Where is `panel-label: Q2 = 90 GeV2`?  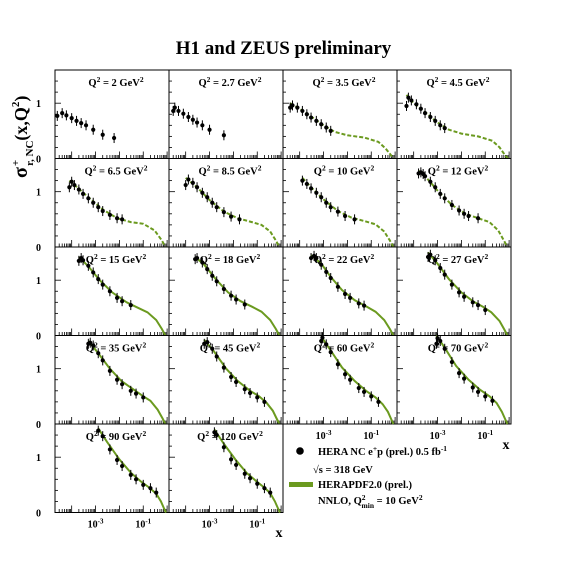
panel-label: Q2 = 90 GeV2 is located at coordinates (116, 436).